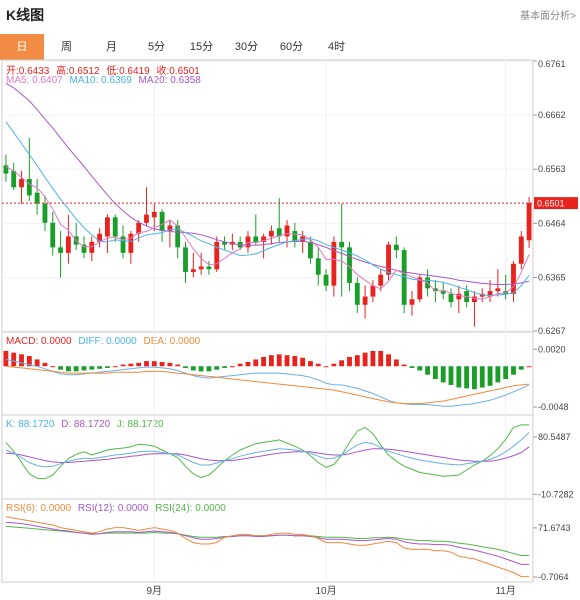 The height and width of the screenshot is (600, 580). What do you see at coordinates (22, 47) in the screenshot?
I see `tab-day: 日` at bounding box center [22, 47].